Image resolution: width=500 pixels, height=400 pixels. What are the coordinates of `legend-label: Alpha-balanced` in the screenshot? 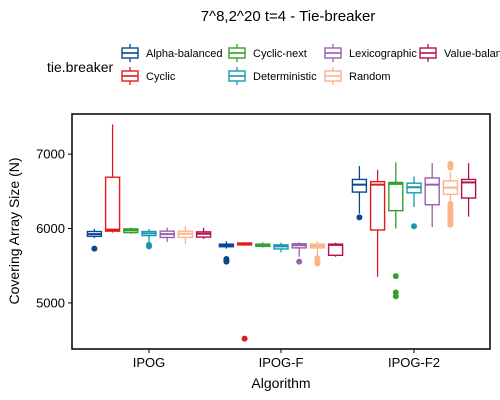 It's located at (184, 54).